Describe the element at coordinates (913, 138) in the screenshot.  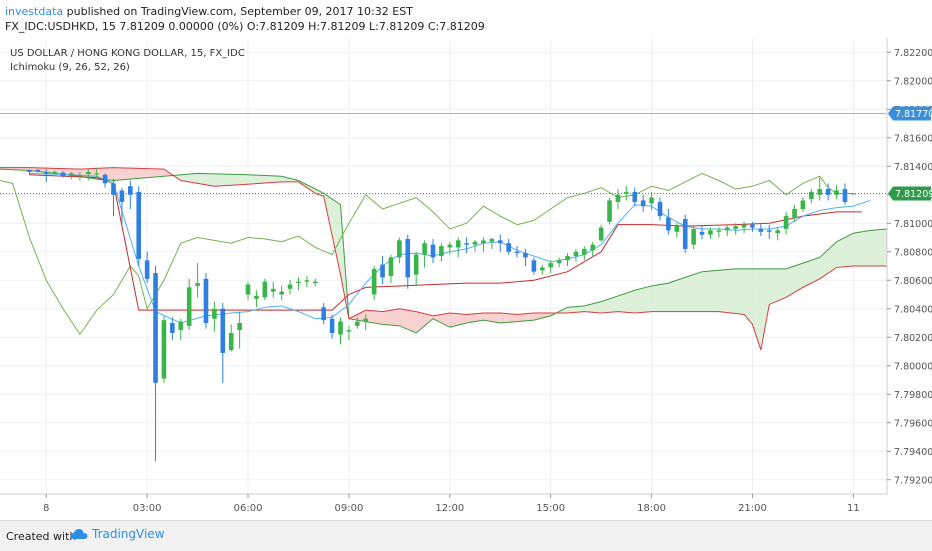
I see `price-tick-label: 7.81600` at that location.